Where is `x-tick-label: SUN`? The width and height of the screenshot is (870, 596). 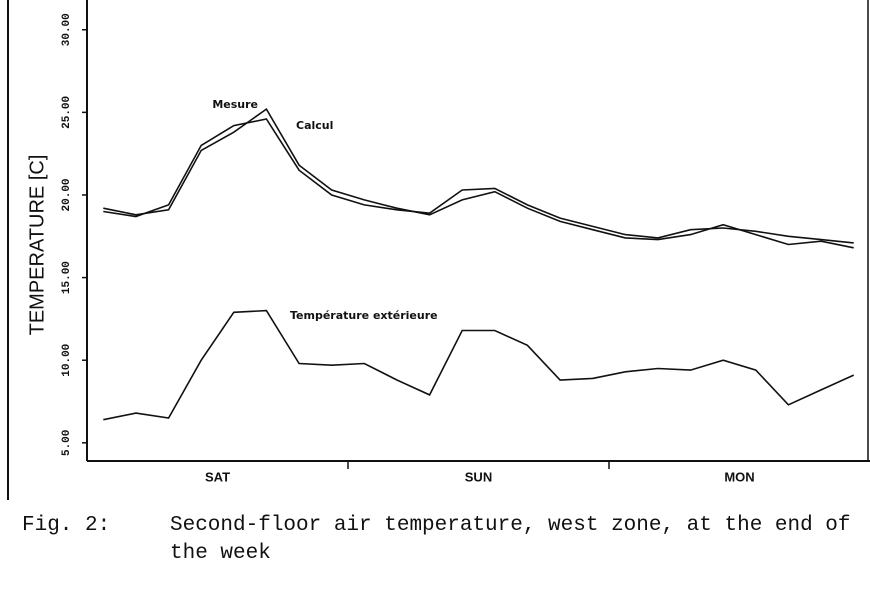
x-tick-label: SUN is located at coordinates (478, 476).